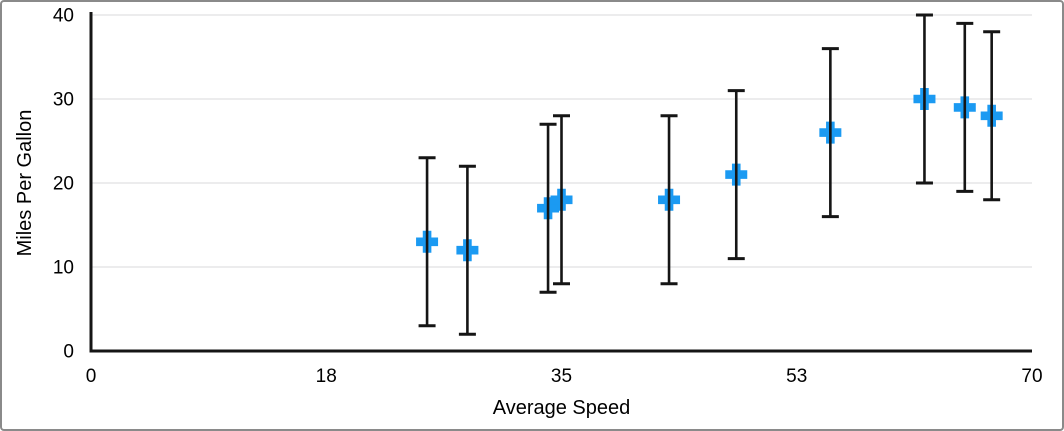 This screenshot has width=1064, height=431. What do you see at coordinates (561, 376) in the screenshot?
I see `x-tick-label: 35` at bounding box center [561, 376].